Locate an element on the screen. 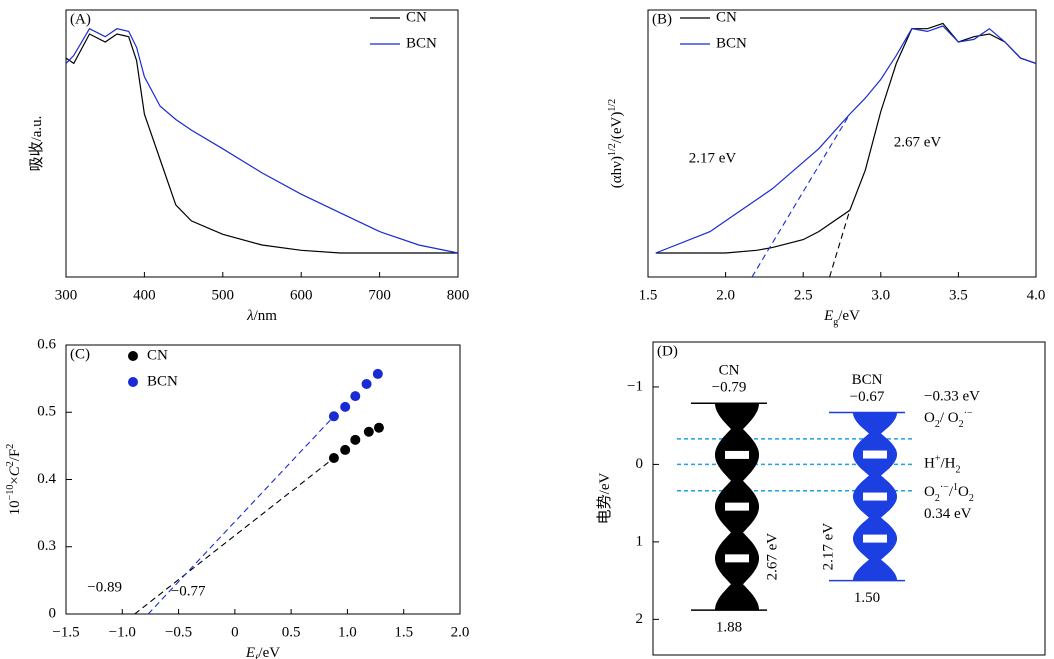 The width and height of the screenshot is (1054, 659). x-tick-label: 400 is located at coordinates (144, 295).